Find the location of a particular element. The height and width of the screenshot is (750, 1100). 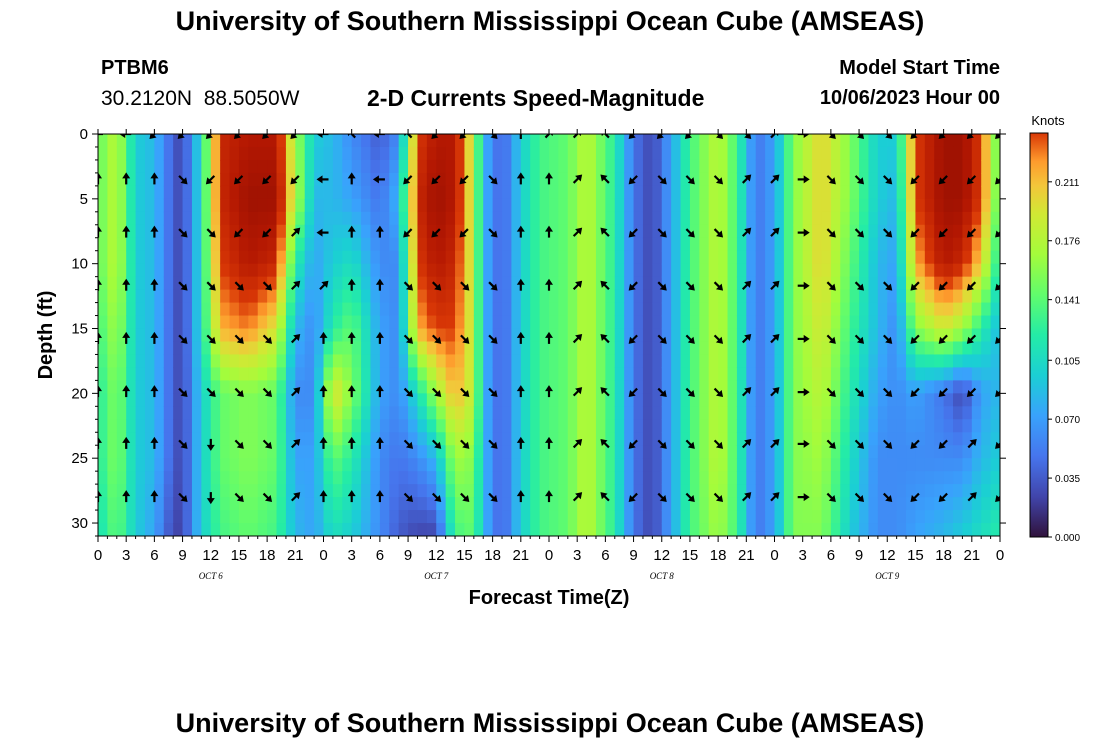

x-tick-label: 0 is located at coordinates (774, 555).